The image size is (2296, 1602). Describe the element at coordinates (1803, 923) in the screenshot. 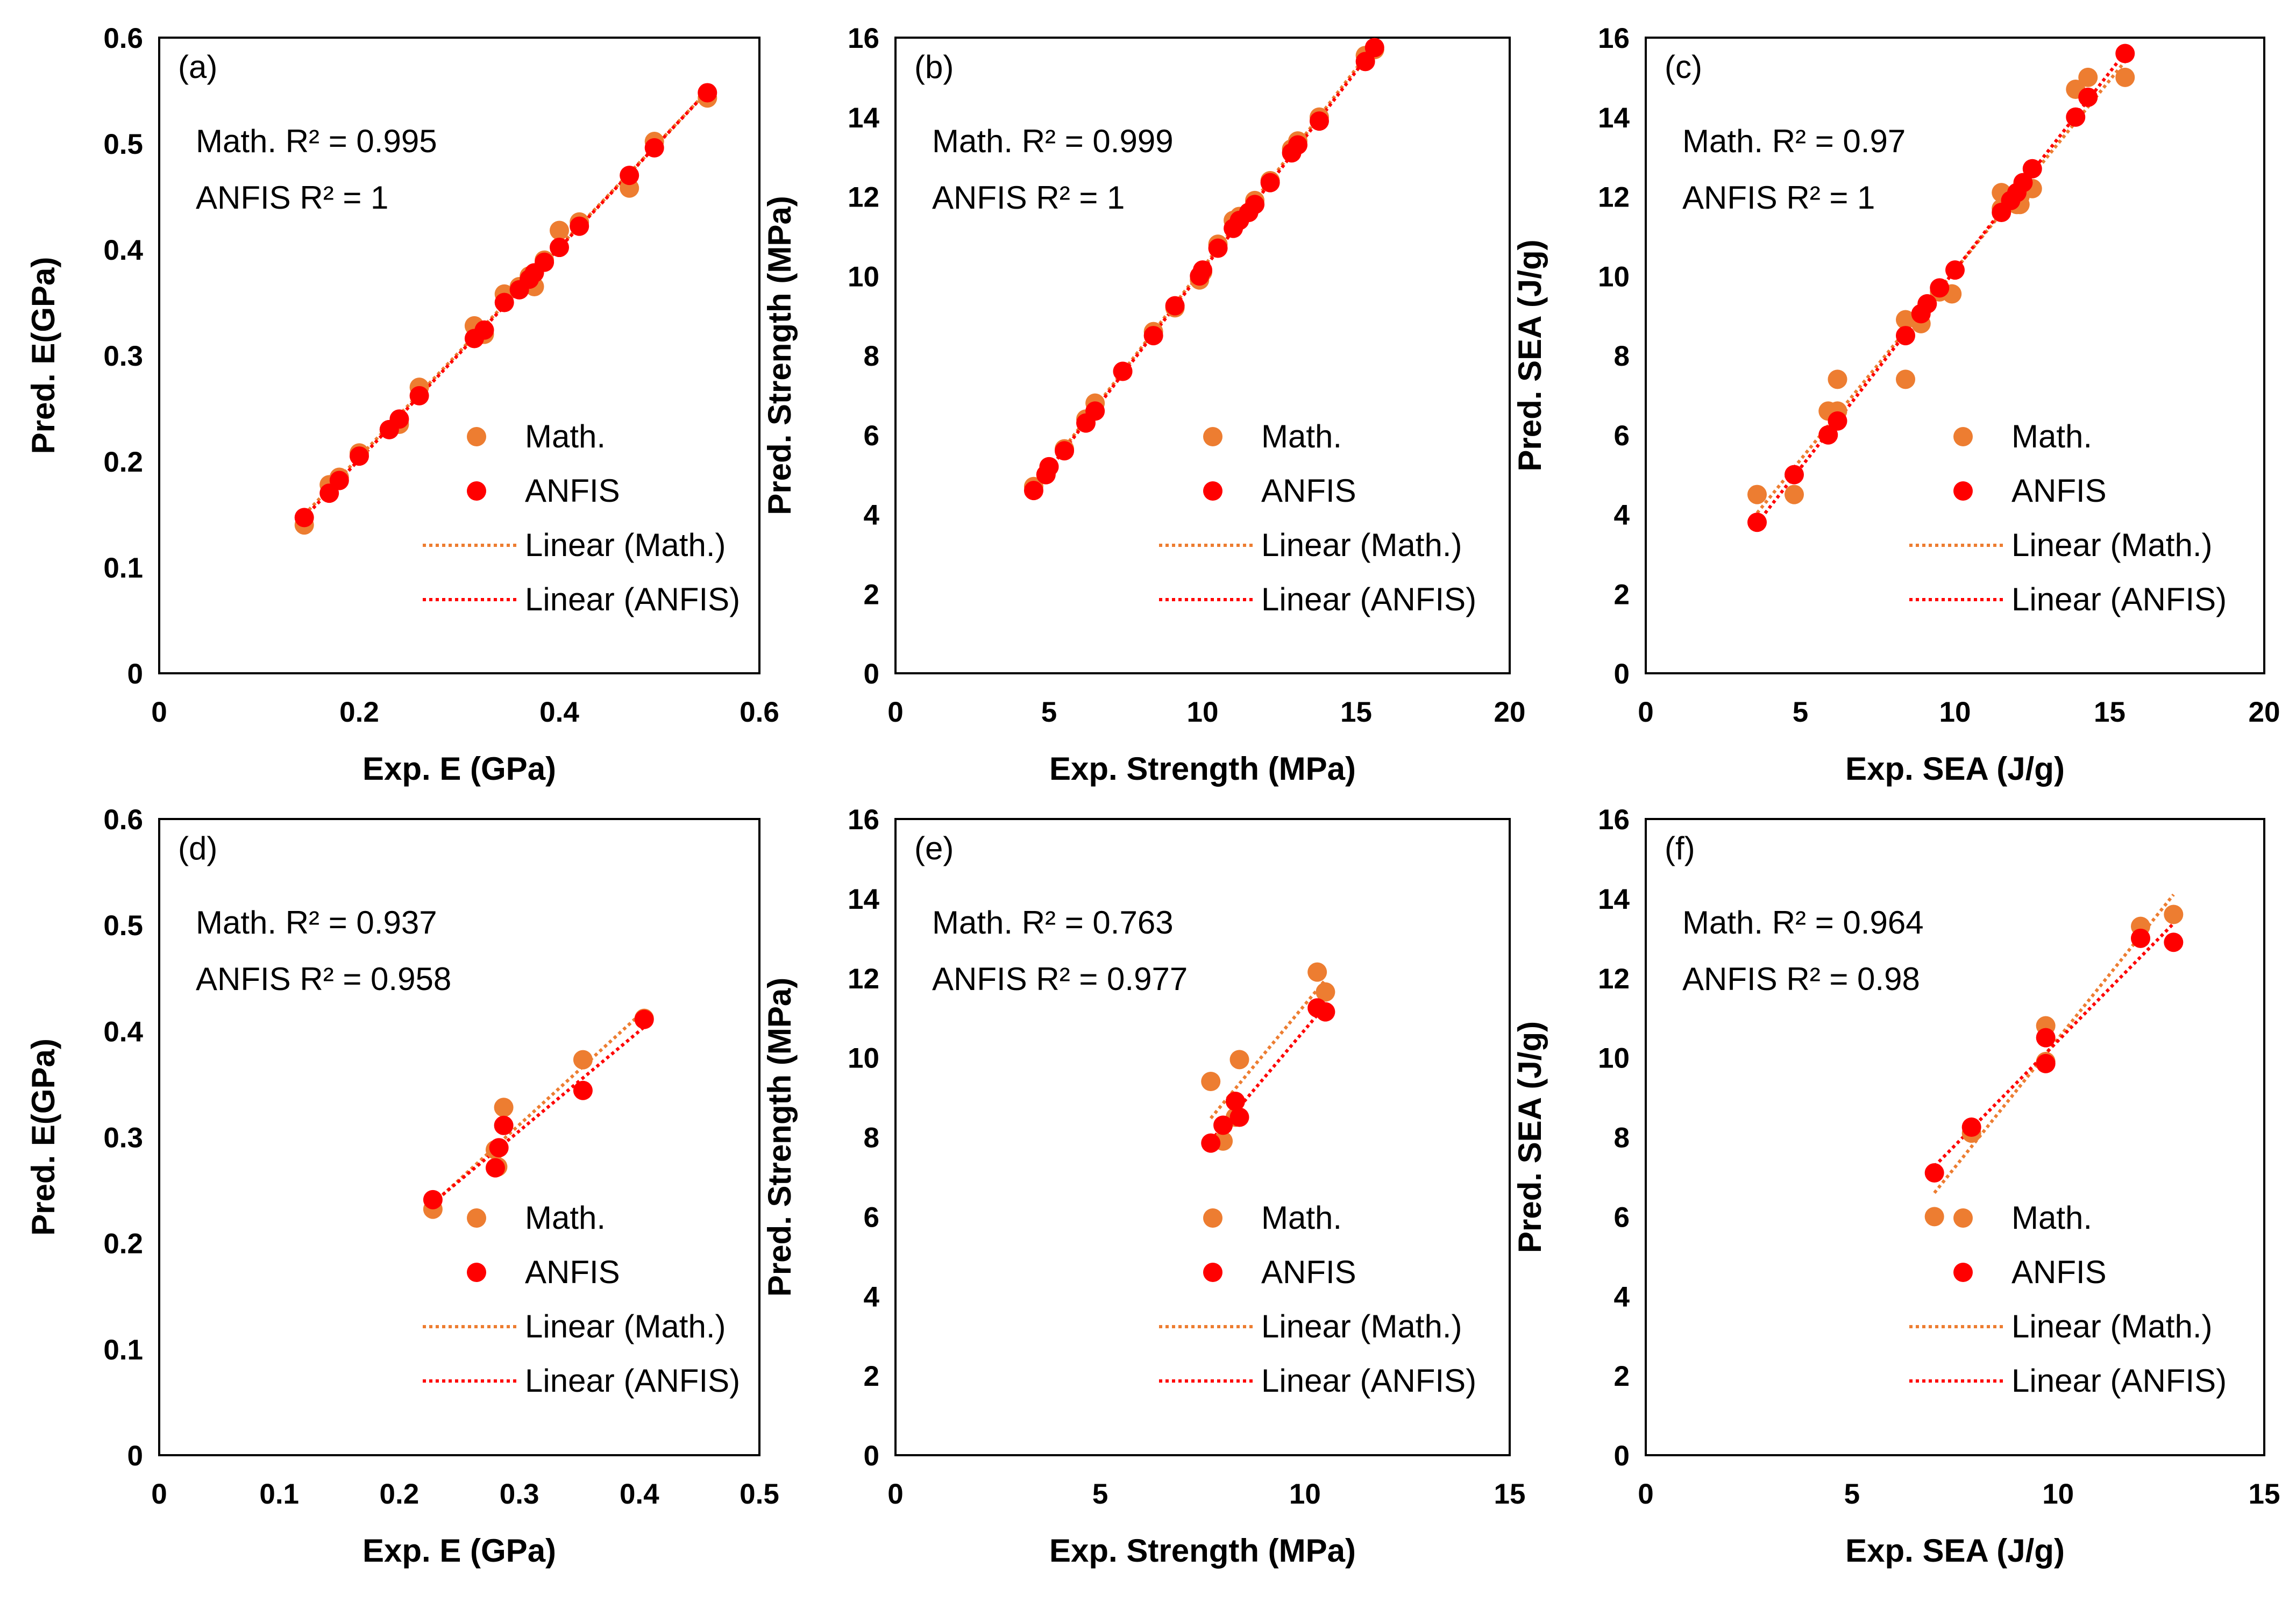

I see `math-r2-annotation: Math. R² = 0.964` at that location.